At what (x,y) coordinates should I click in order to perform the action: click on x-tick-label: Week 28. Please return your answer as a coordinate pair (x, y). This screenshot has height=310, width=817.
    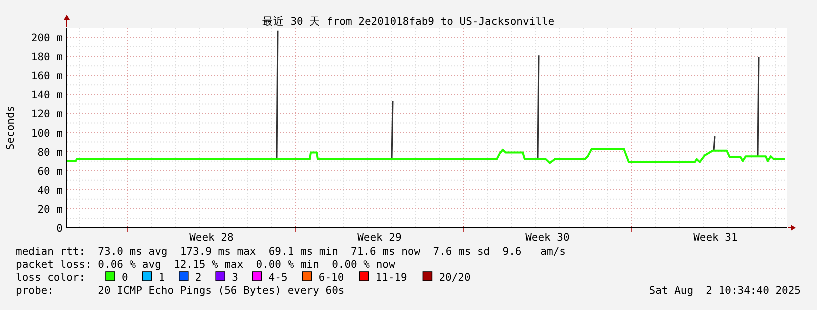
    Looking at the image, I should click on (212, 238).